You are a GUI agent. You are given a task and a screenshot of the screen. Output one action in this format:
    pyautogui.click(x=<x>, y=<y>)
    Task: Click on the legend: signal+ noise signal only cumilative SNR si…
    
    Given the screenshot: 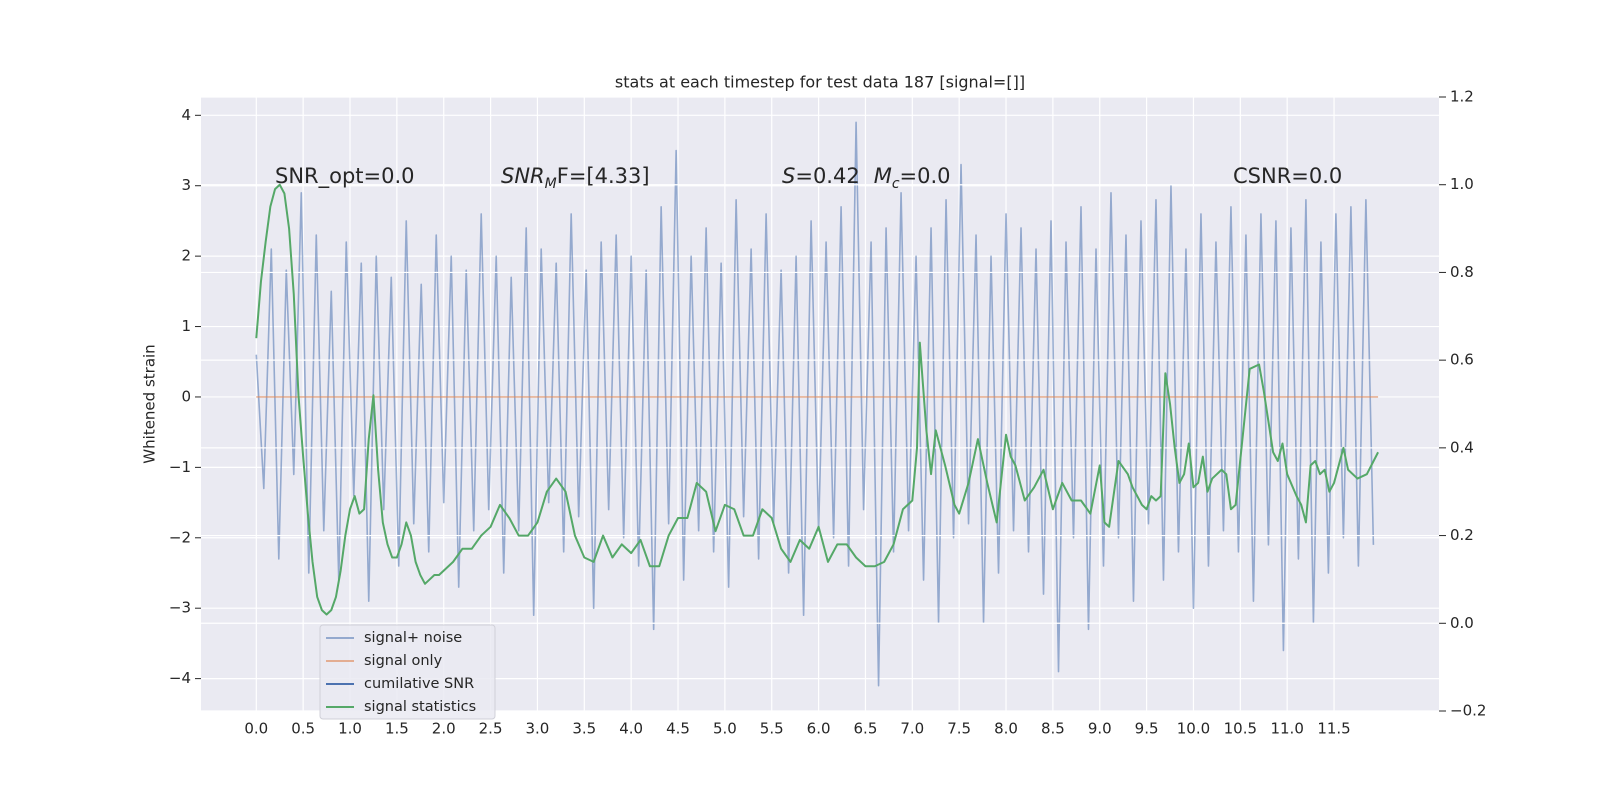 What is the action you would take?
    pyautogui.click(x=407, y=672)
    